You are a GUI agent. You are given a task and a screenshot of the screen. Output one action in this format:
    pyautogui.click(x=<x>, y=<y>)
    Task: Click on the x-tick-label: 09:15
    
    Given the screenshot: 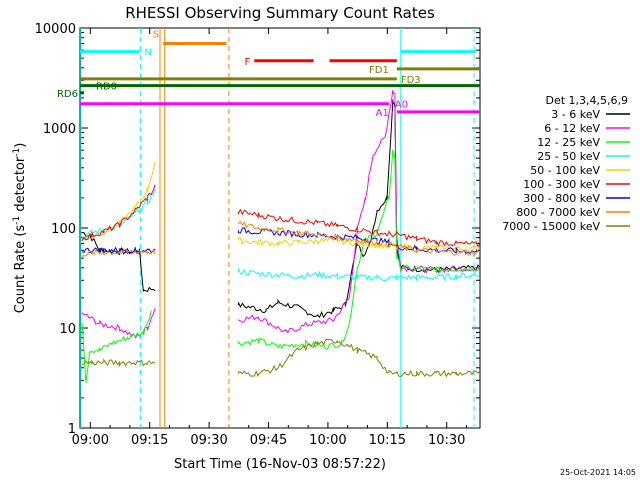 What is the action you would take?
    pyautogui.click(x=149, y=440)
    